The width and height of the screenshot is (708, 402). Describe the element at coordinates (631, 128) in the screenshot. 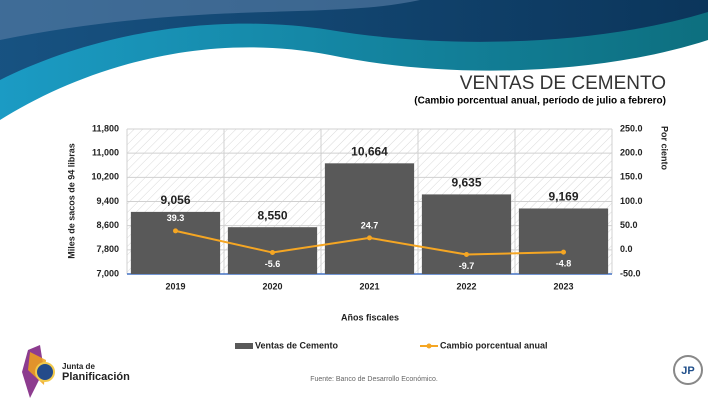

I see `y2-tick-label: 250.0` at that location.